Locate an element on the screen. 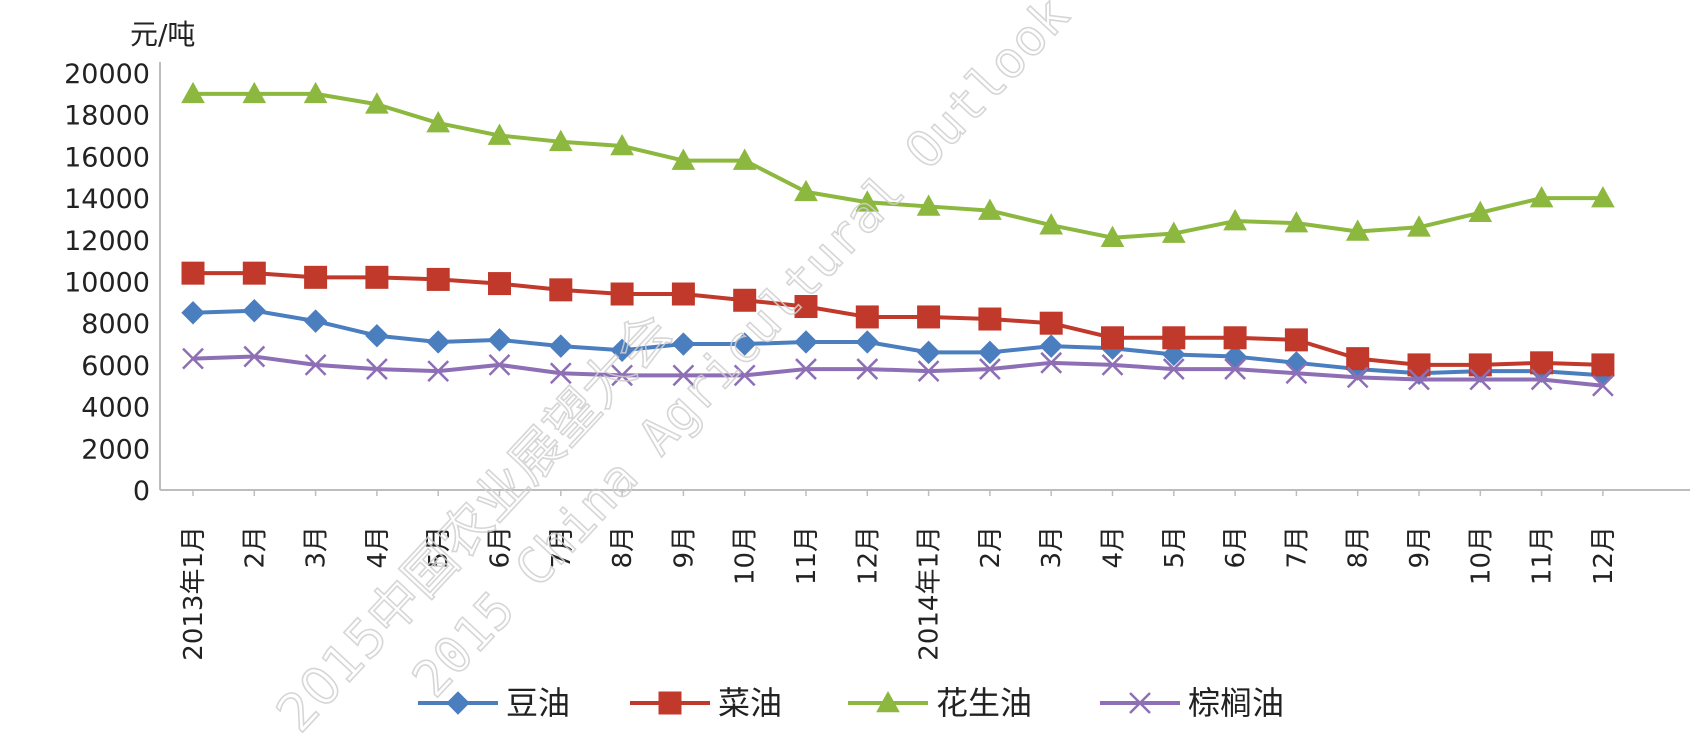 This screenshot has height=740, width=1698. y-tick-label: 12000 is located at coordinates (107, 241).